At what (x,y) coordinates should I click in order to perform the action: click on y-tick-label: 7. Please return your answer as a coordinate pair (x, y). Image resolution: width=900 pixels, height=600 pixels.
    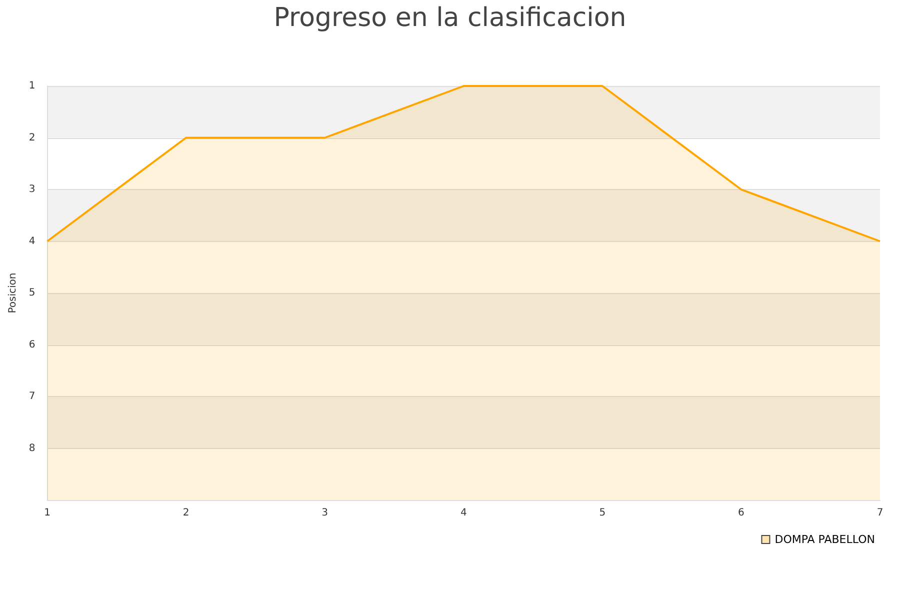
    Looking at the image, I should click on (32, 396).